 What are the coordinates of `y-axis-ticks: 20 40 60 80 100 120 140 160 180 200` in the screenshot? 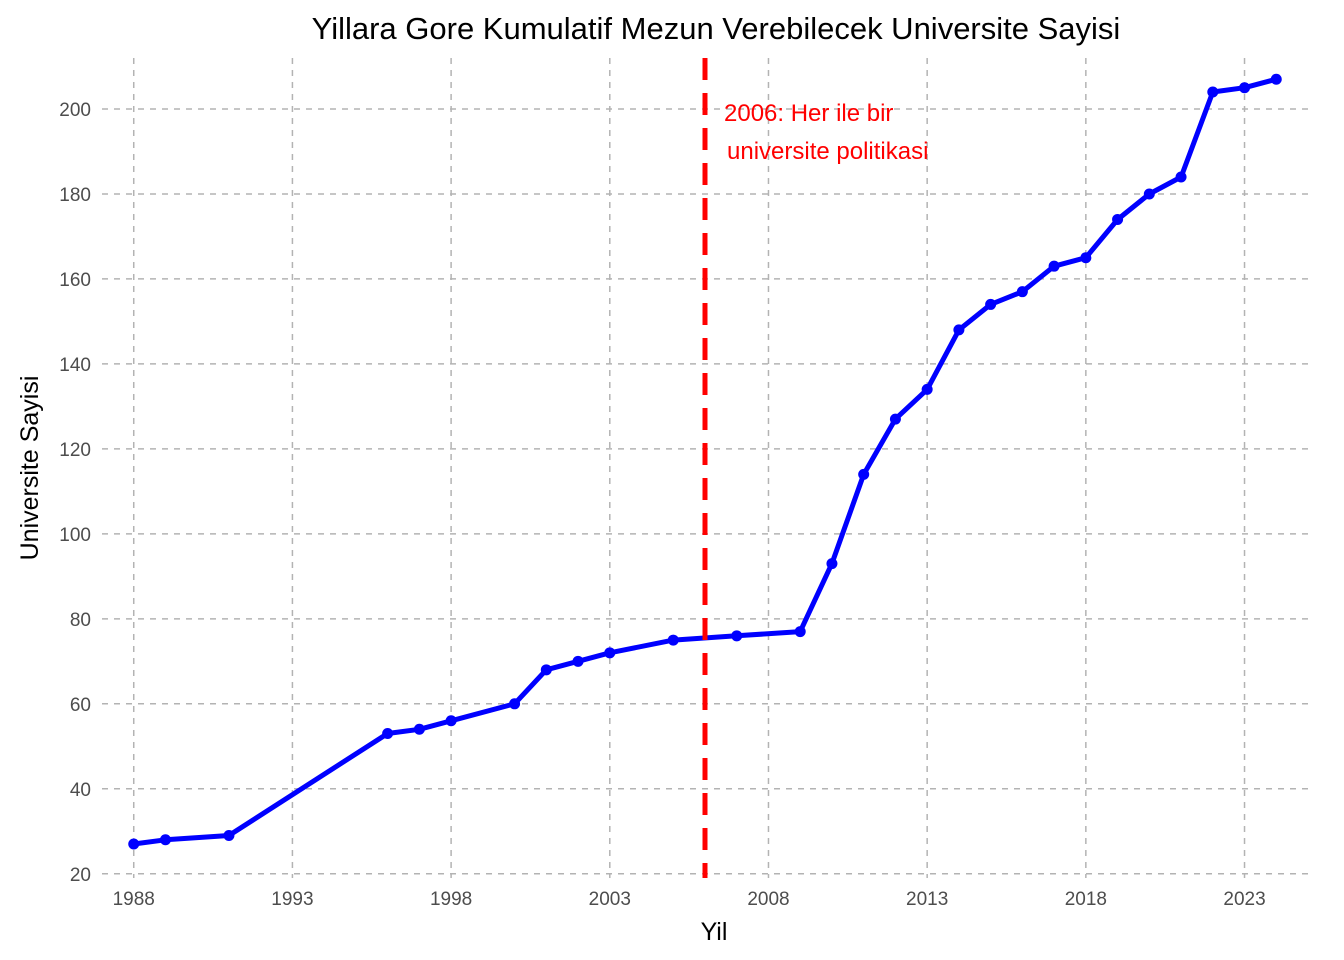 It's located at (75, 493).